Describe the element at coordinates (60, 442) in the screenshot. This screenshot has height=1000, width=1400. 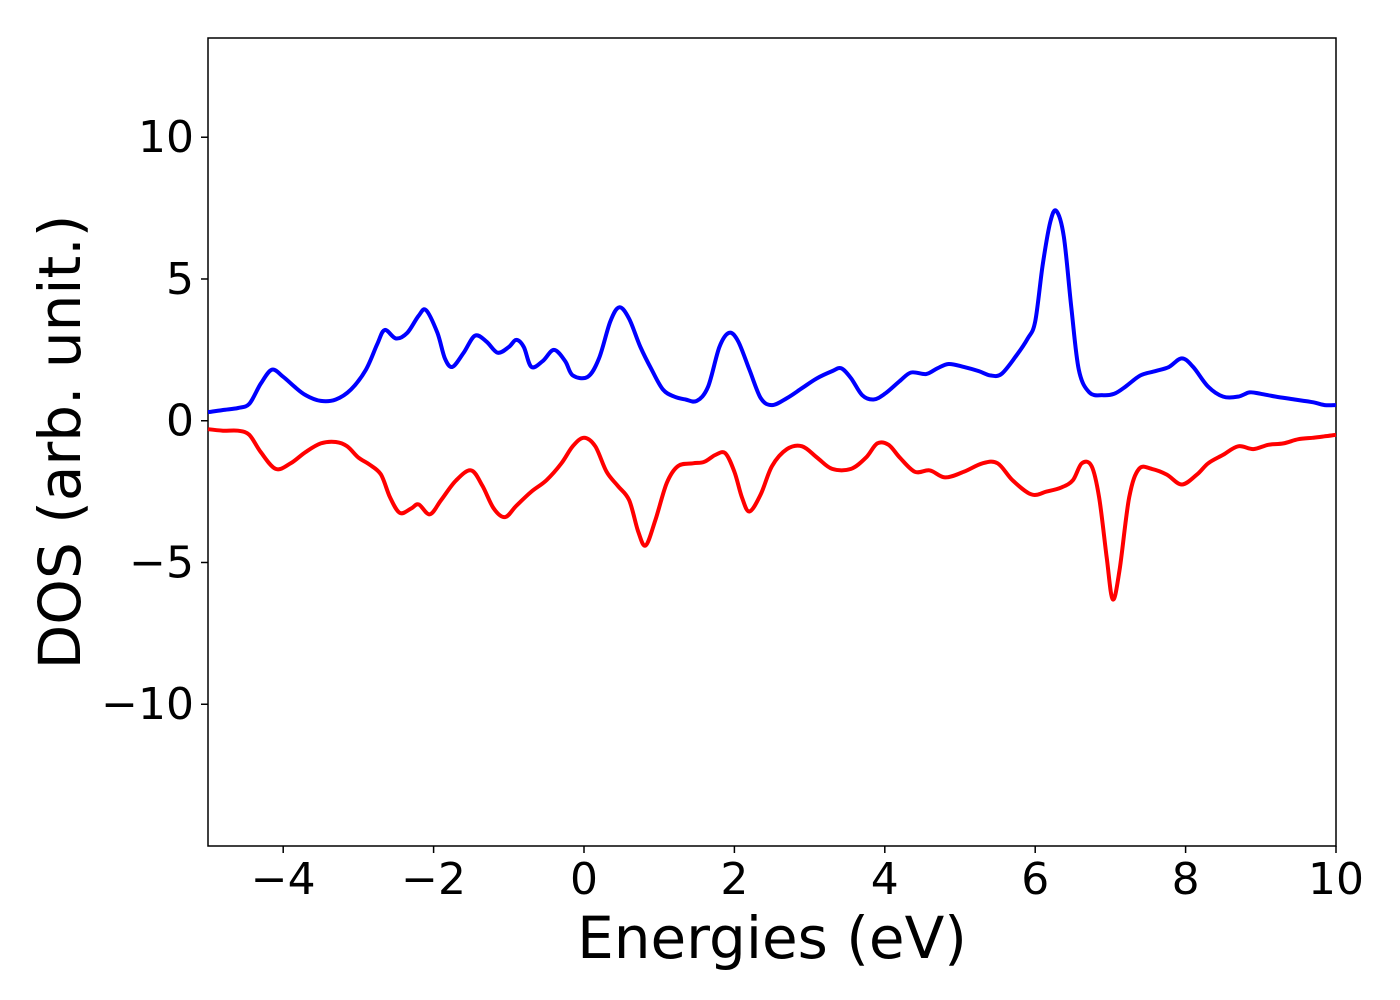
I see `y-axis-title: DOS (arb. unit.)` at that location.